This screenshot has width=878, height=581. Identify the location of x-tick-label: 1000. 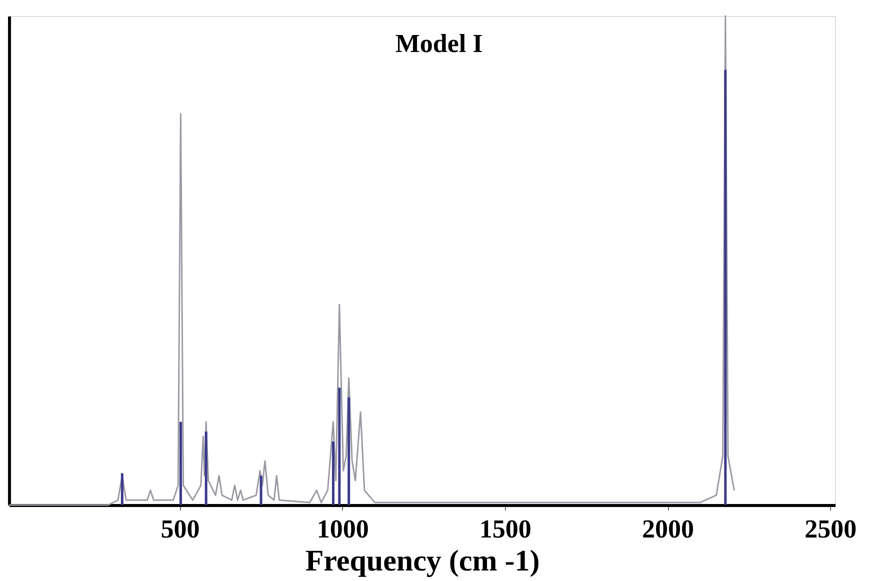
(342, 529).